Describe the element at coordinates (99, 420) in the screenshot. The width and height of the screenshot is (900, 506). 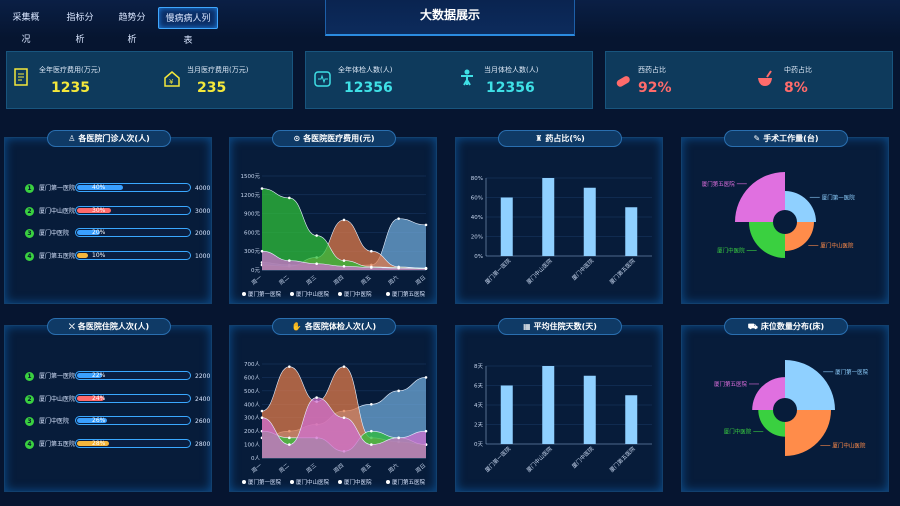
I see `progress-percent: 26%` at that location.